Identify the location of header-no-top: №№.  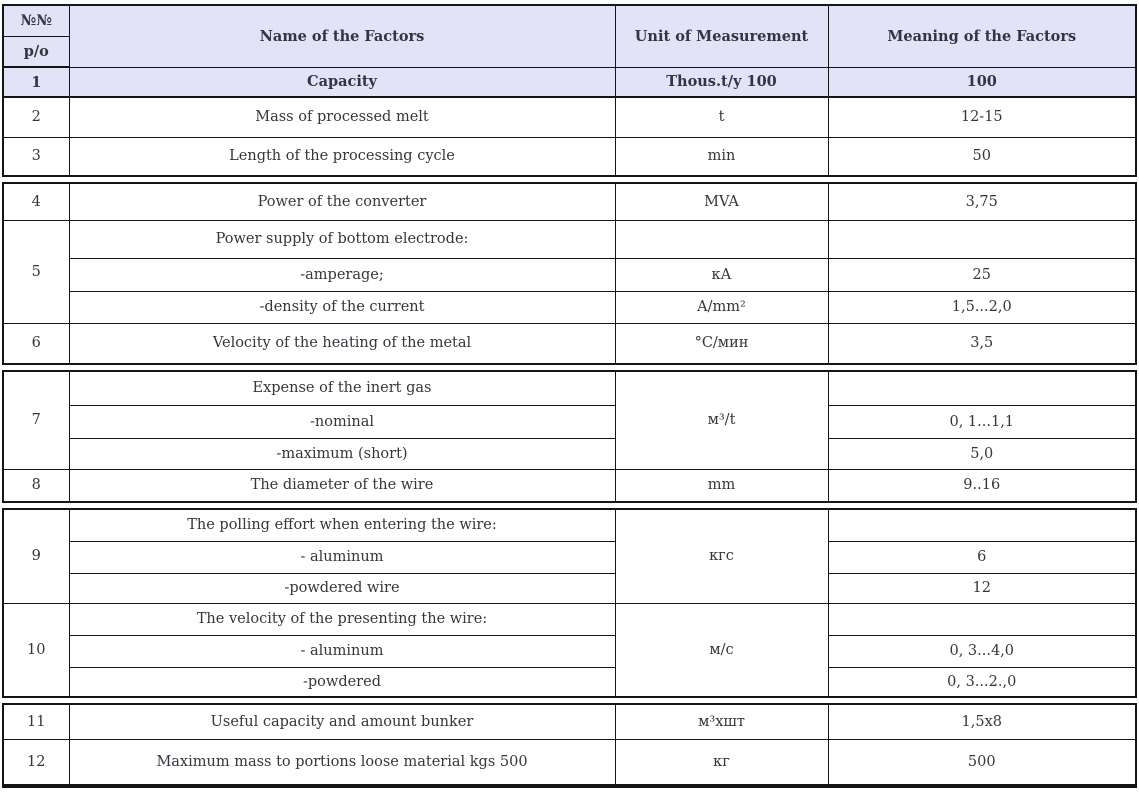
(36, 20).